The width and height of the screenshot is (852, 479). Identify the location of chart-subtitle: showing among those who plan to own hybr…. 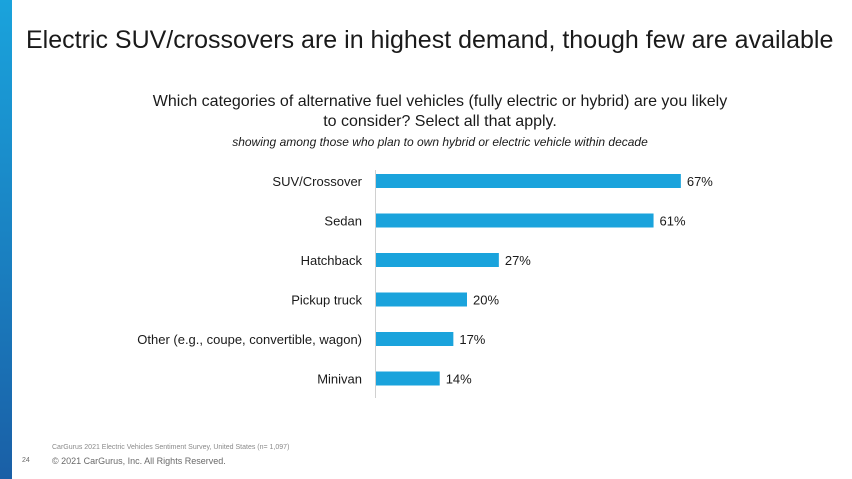
(440, 142).